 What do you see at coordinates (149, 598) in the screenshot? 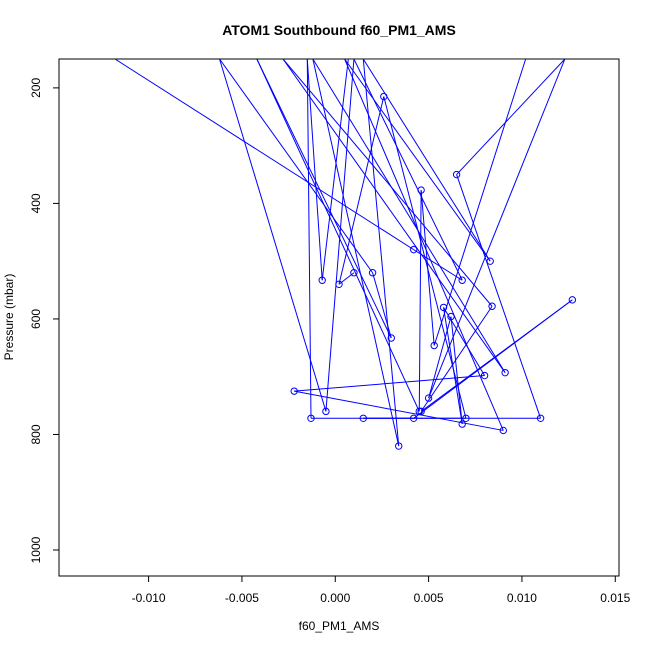
I see `x-tick-label: -0.010` at bounding box center [149, 598].